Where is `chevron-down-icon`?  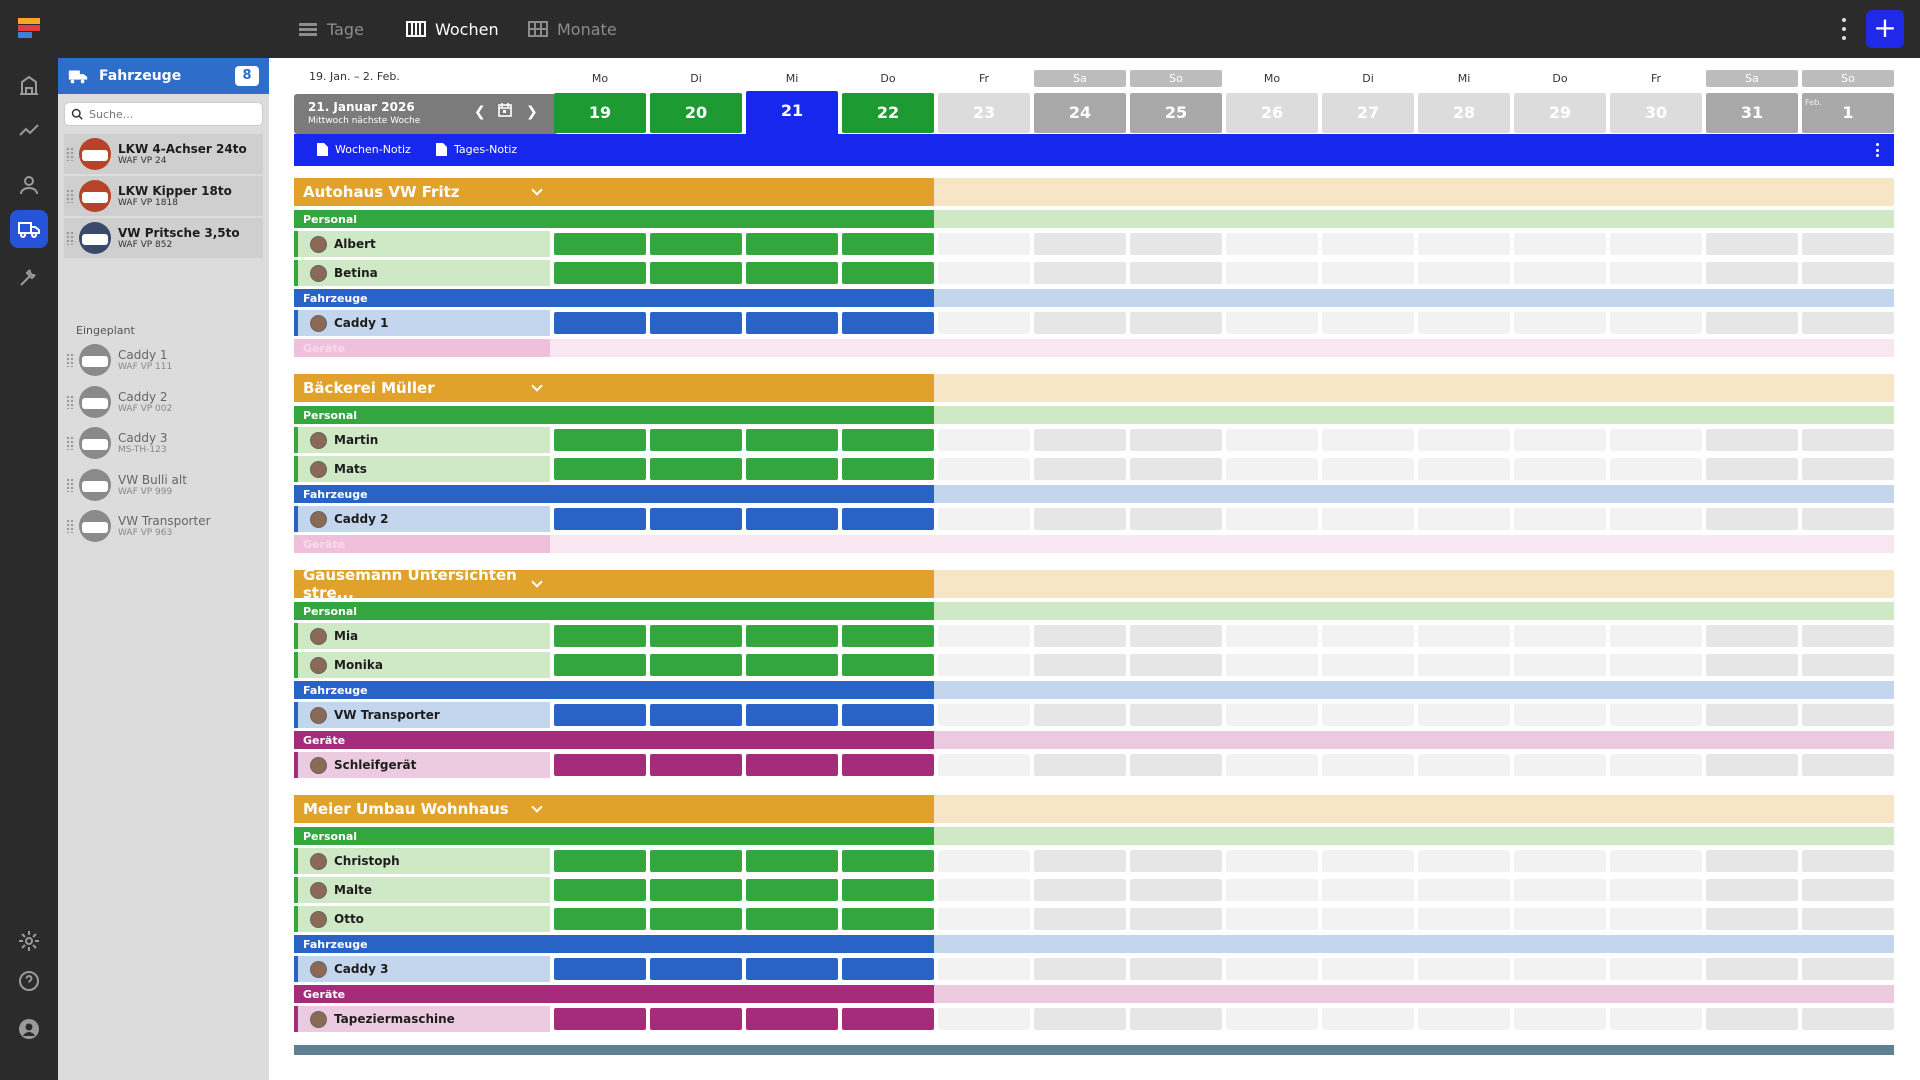 chevron-down-icon is located at coordinates (537, 386).